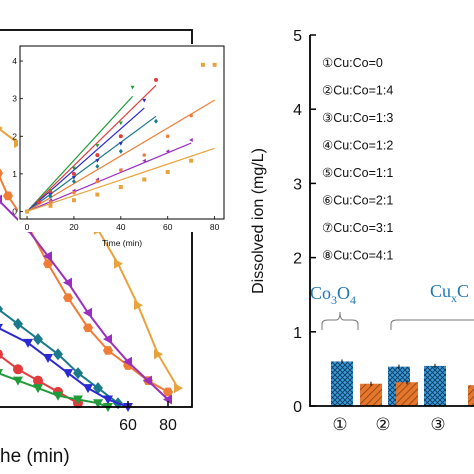 Image resolution: width=474 pixels, height=474 pixels. Describe the element at coordinates (27, 227) in the screenshot. I see `inset-x-tick-label: 0` at that location.